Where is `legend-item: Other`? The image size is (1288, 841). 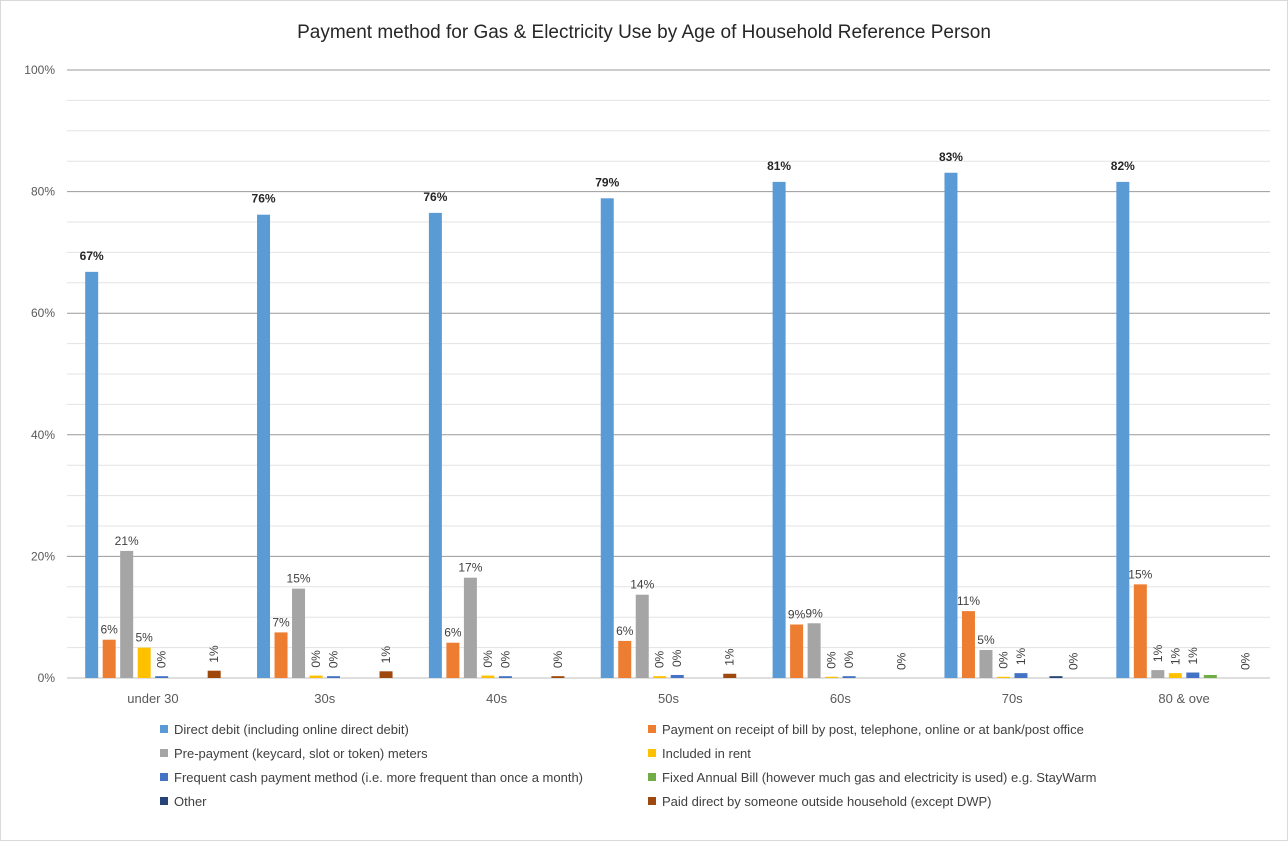 legend-item: Other is located at coordinates (183, 801).